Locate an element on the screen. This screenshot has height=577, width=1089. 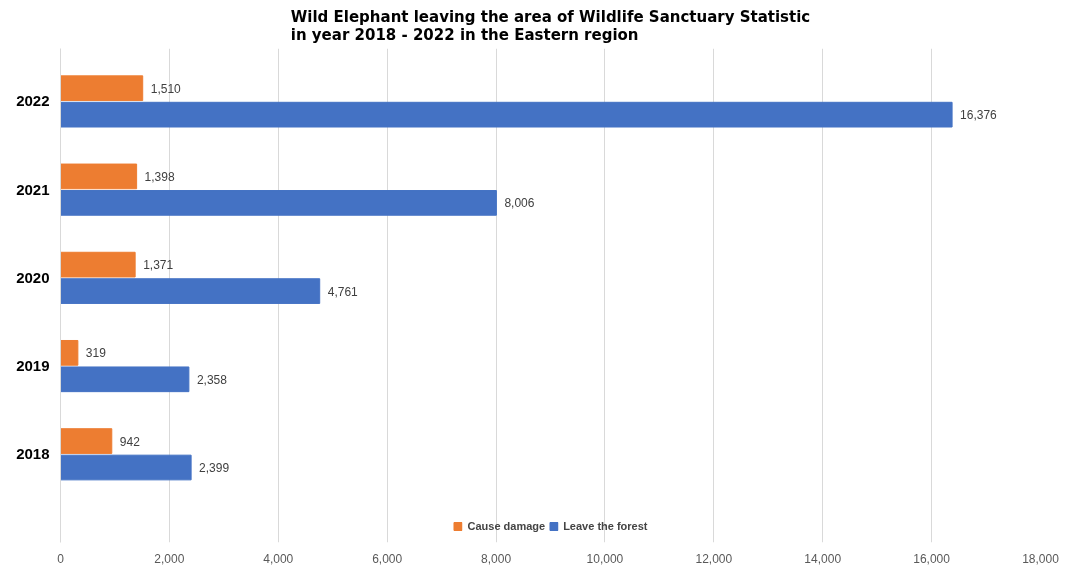
data-label: 8,006 is located at coordinates (519, 203).